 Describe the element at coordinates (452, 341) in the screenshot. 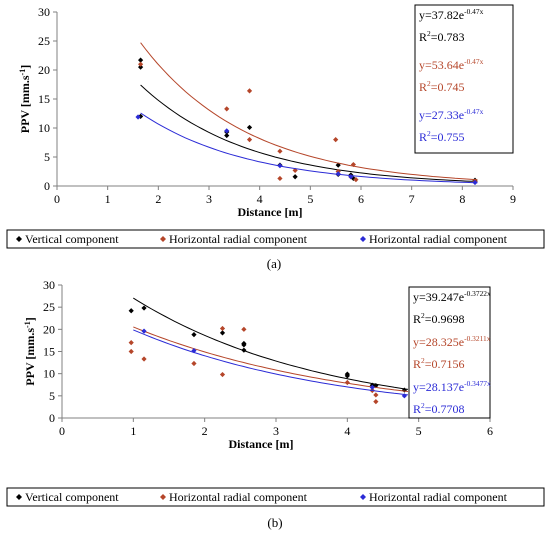

I see `trend-equation-series-2: y=28.325e-0.3211x` at that location.